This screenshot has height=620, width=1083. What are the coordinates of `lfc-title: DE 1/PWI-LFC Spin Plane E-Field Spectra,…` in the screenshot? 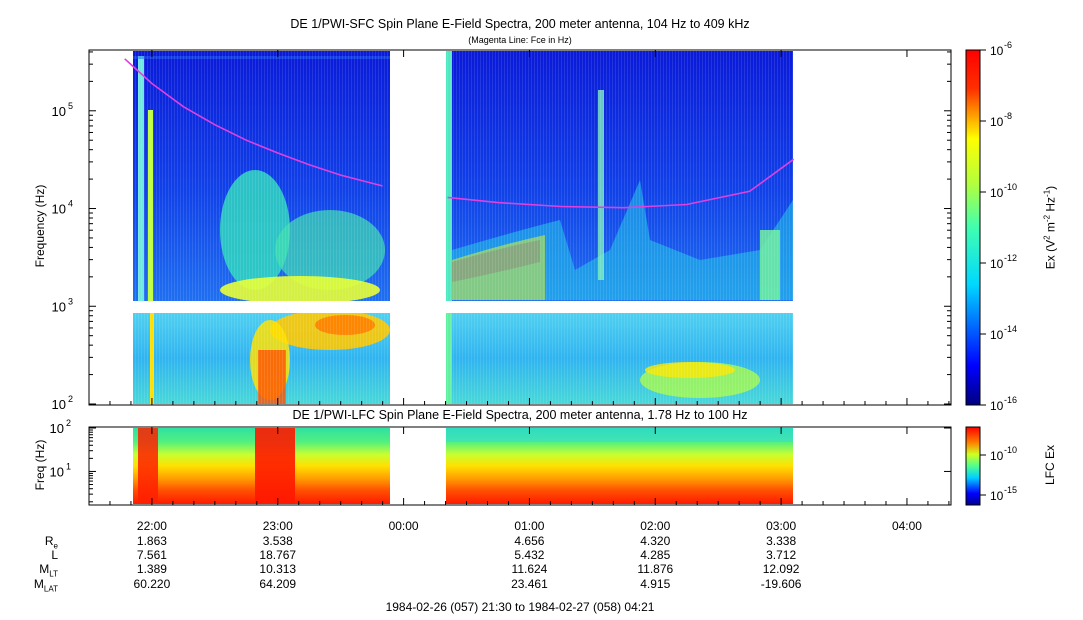 It's located at (520, 415).